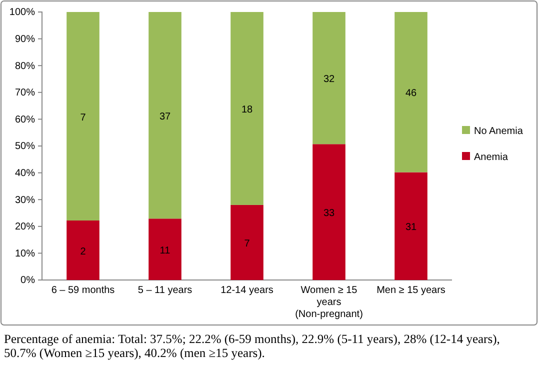 This screenshot has height=368, width=538. I want to click on legend-label: No Anemia, so click(499, 131).